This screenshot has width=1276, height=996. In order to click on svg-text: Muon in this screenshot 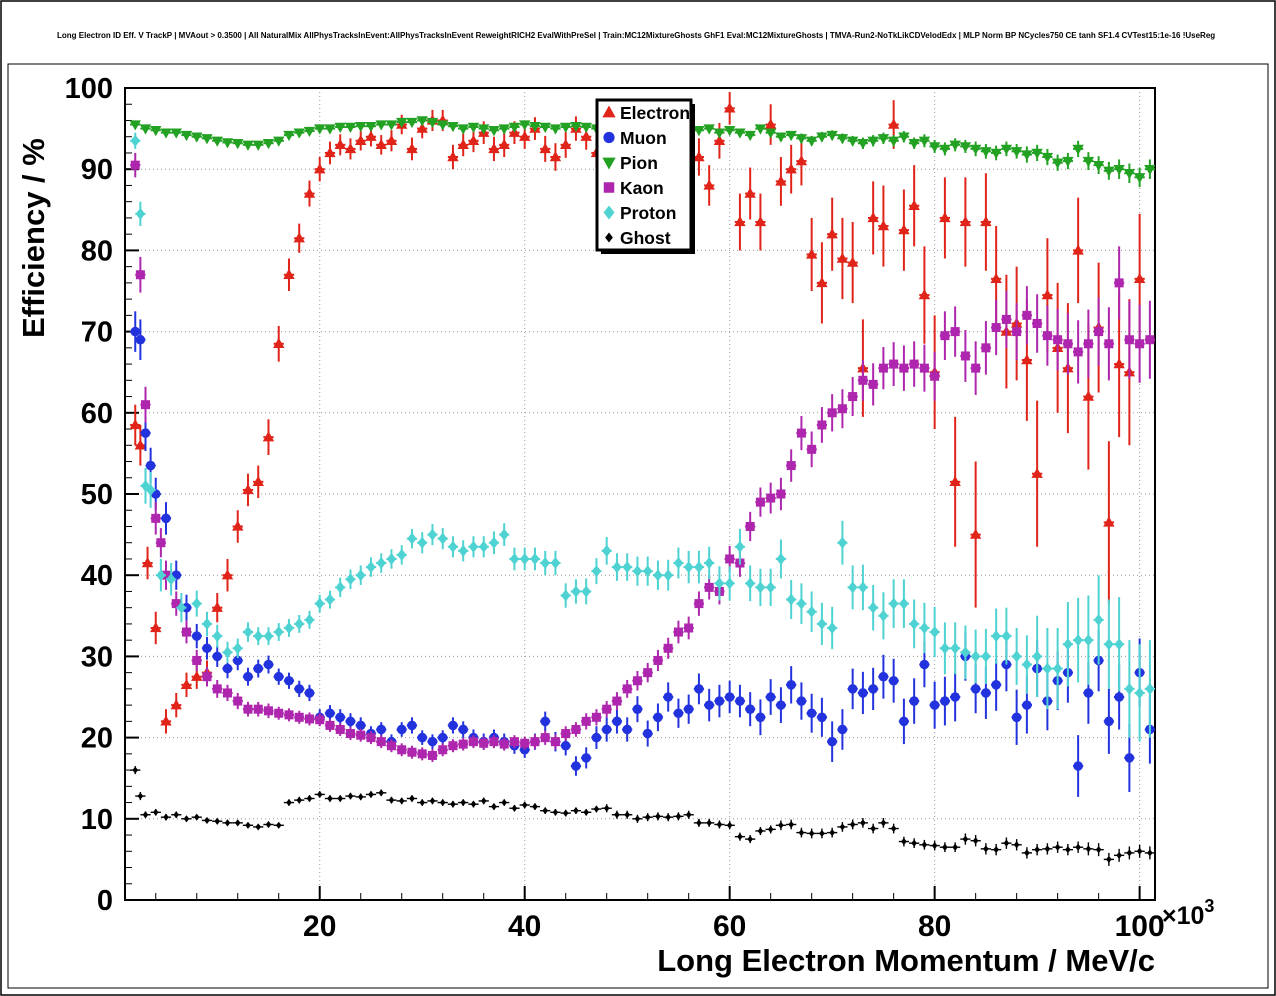, I will do `click(643, 138)`.